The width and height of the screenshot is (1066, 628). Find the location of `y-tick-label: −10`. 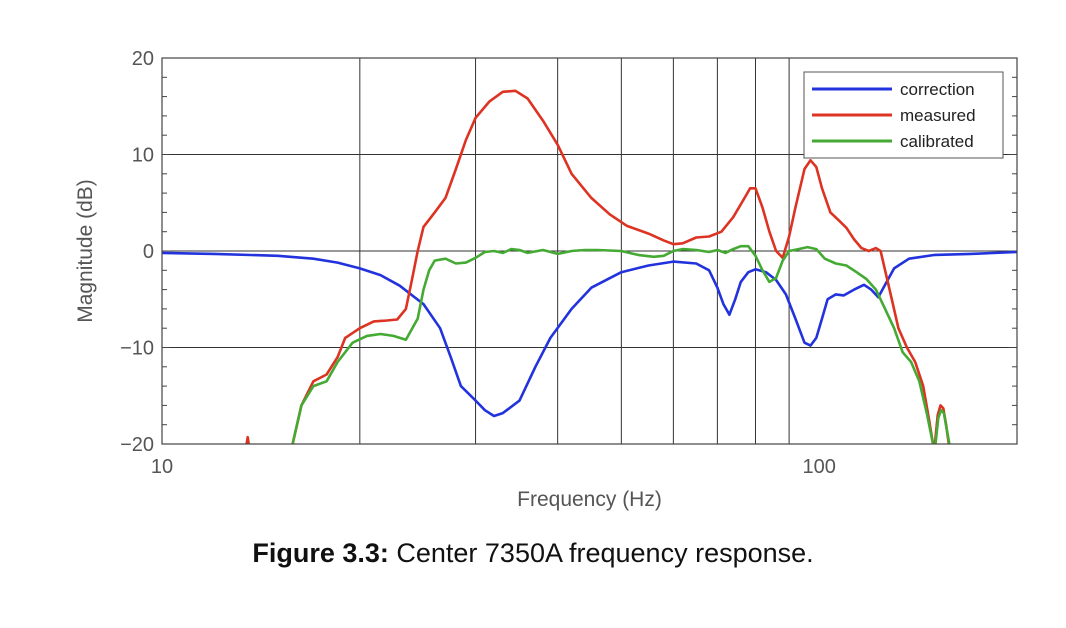

y-tick-label: −10 is located at coordinates (137, 349).